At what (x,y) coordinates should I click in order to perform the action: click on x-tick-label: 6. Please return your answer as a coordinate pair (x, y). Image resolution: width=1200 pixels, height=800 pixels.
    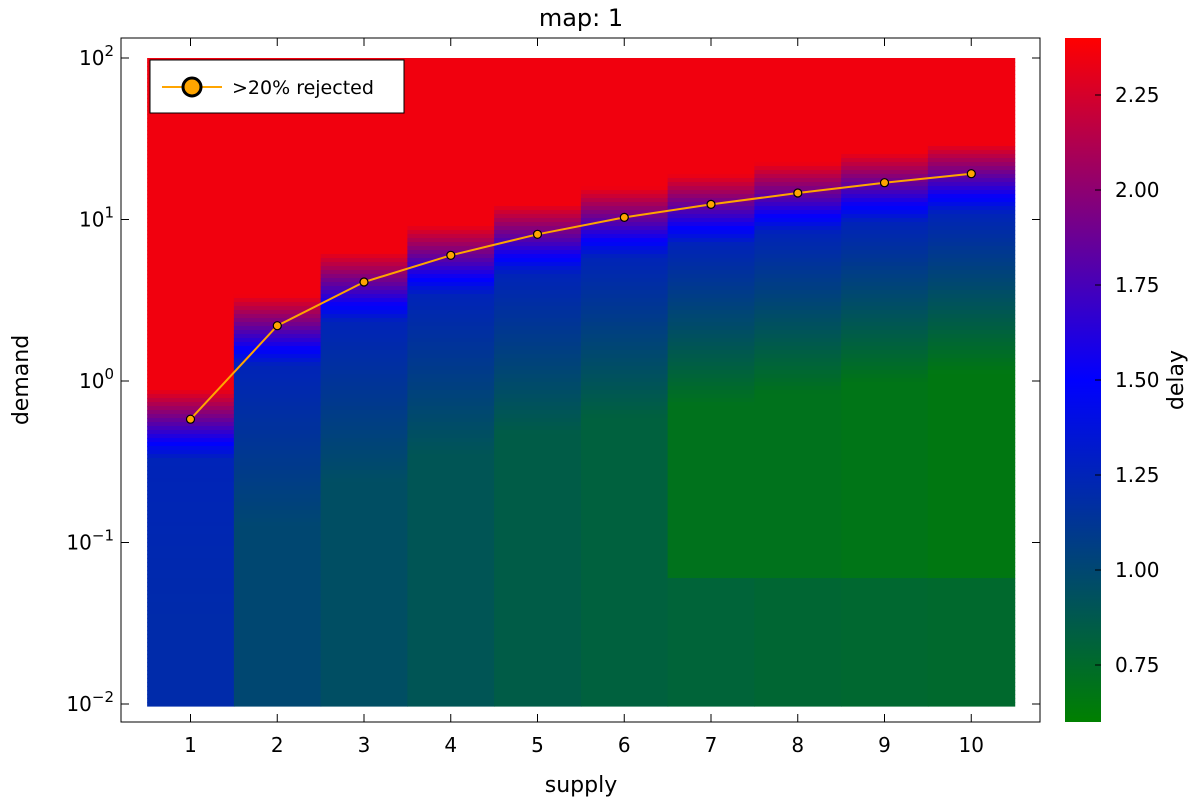
    Looking at the image, I should click on (624, 745).